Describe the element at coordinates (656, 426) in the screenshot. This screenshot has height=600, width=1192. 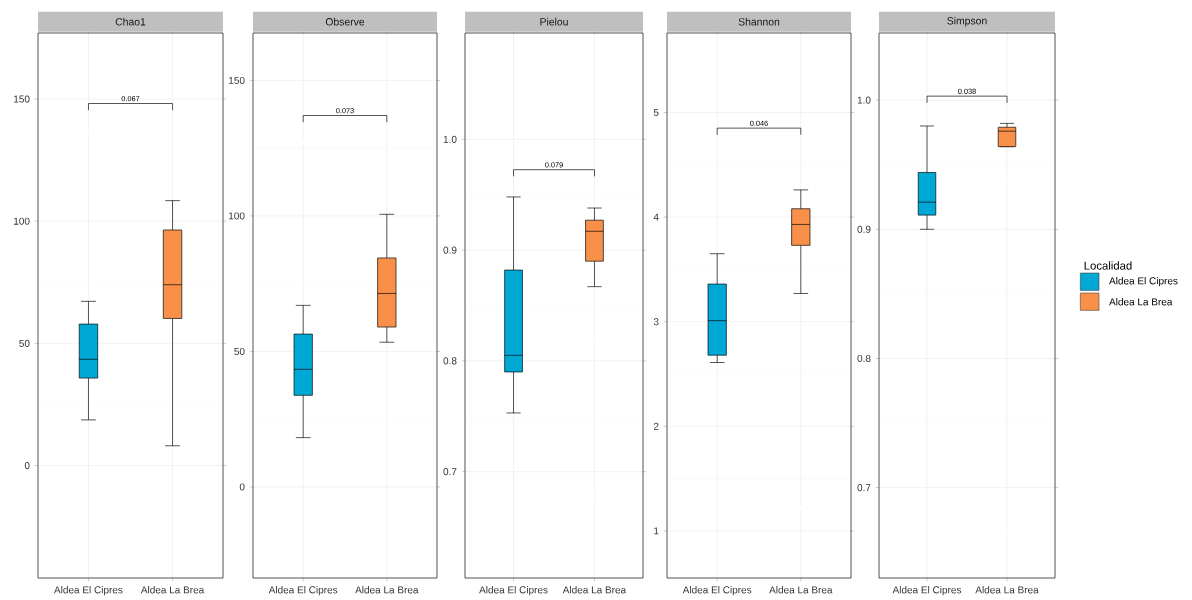
I see `y-tick-label: 2` at that location.